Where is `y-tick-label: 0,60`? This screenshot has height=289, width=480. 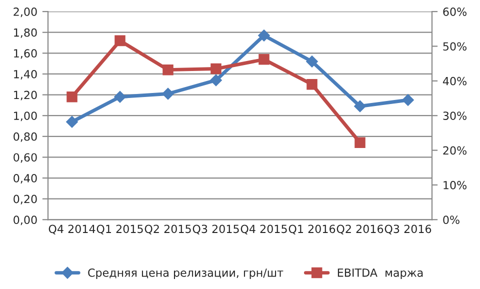
y-tick-label: 0,60 is located at coordinates (25, 158).